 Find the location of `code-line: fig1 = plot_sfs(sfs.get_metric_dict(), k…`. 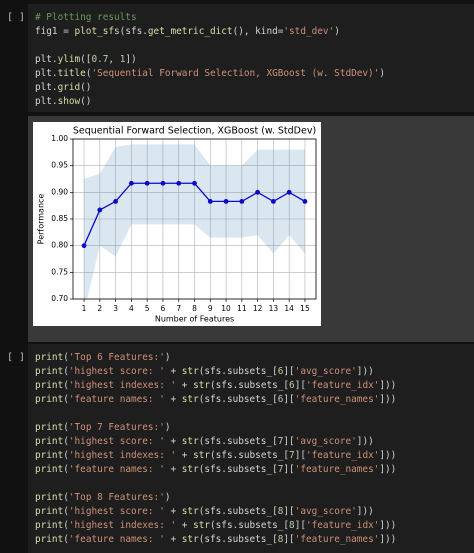

code-line: fig1 = plot_sfs(sfs.get_metric_dict(), k… is located at coordinates (187, 31).